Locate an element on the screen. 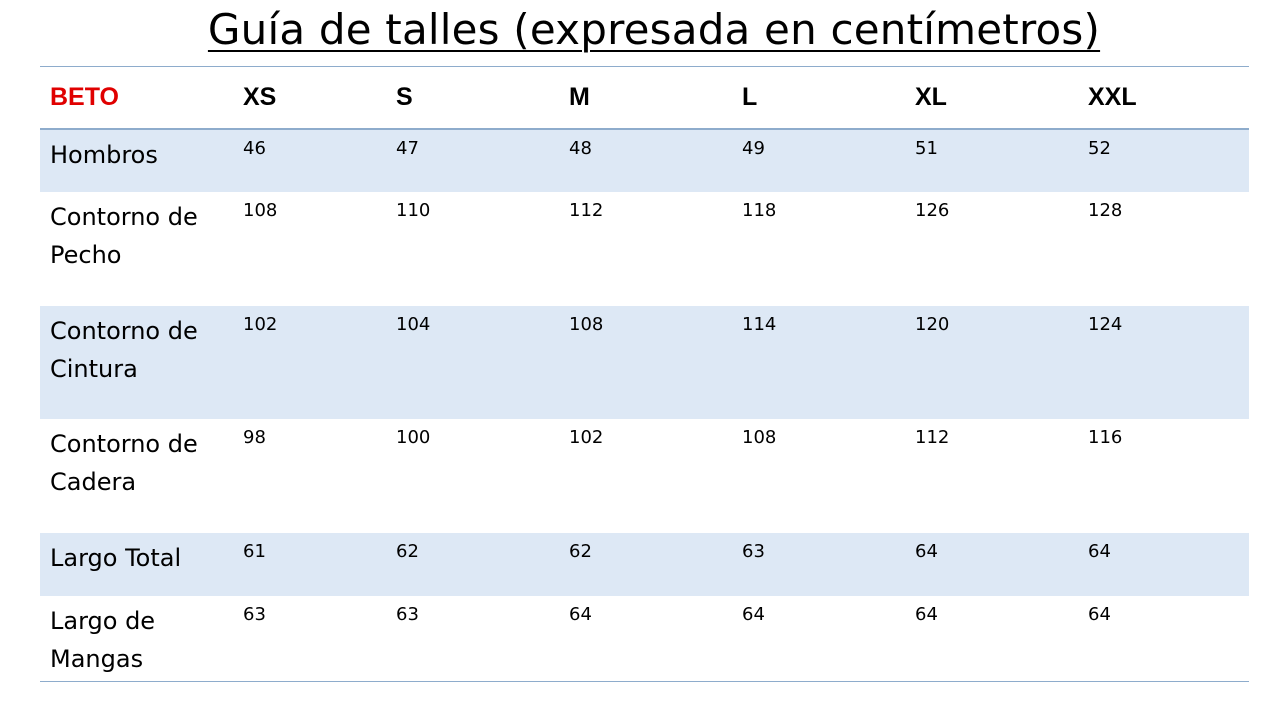 Image resolution: width=1280 pixels, height=720 pixels. table-cell: 49 is located at coordinates (753, 148).